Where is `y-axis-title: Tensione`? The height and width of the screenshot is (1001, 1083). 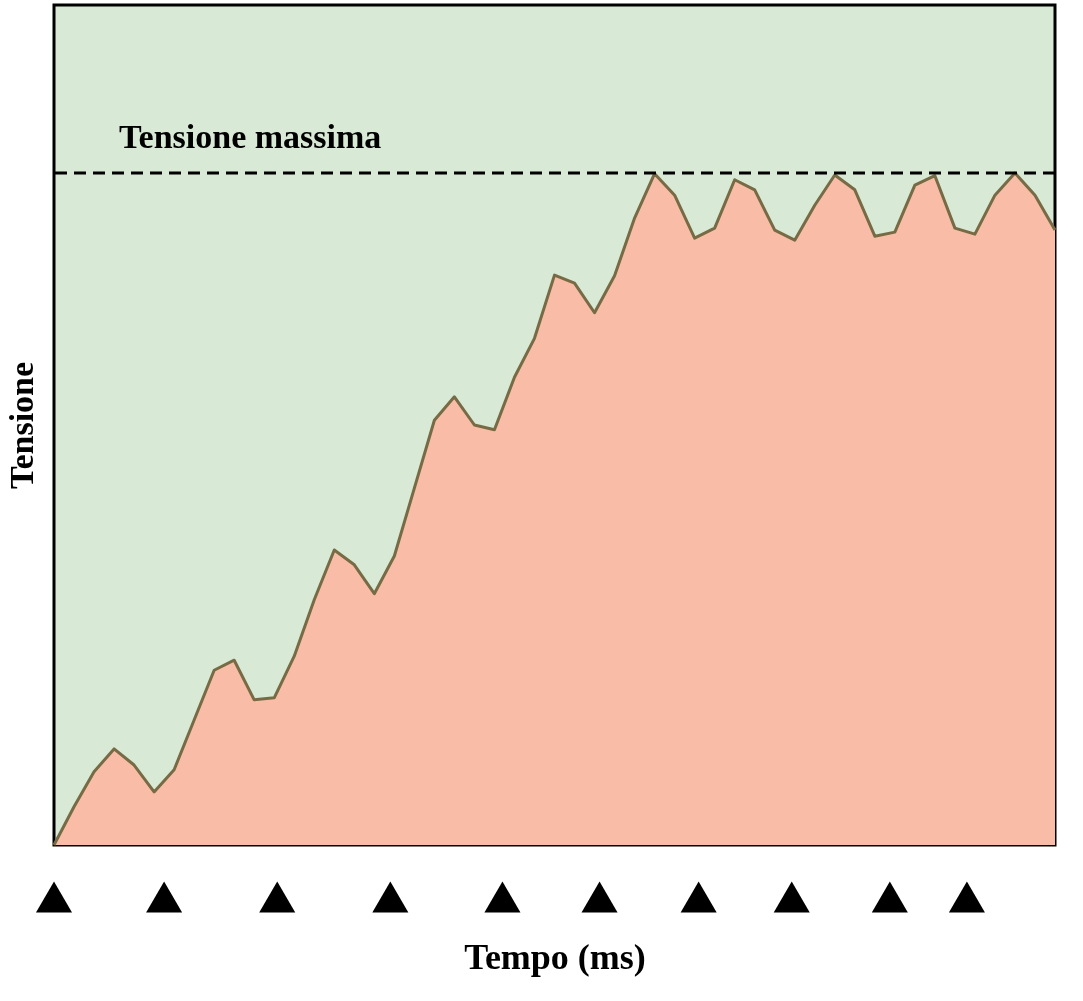
y-axis-title: Tensione is located at coordinates (21, 425).